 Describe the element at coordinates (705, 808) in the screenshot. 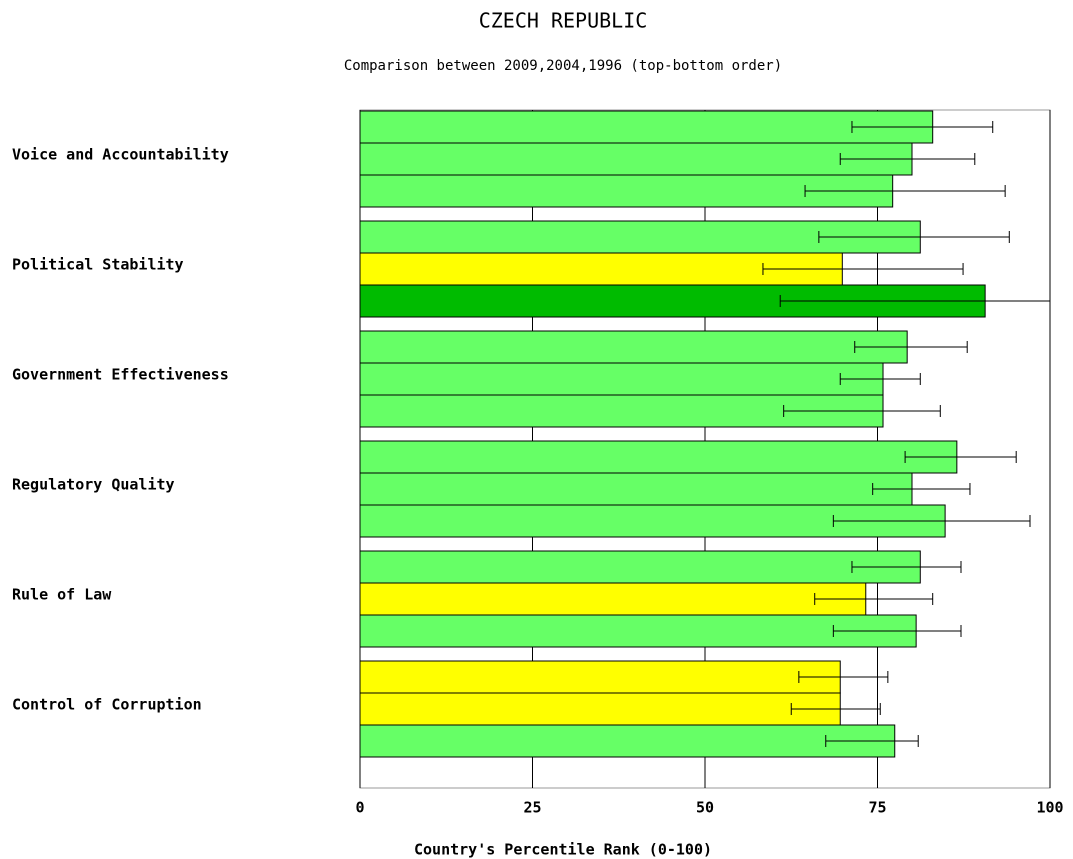

I see `x-tick-label: 50` at that location.